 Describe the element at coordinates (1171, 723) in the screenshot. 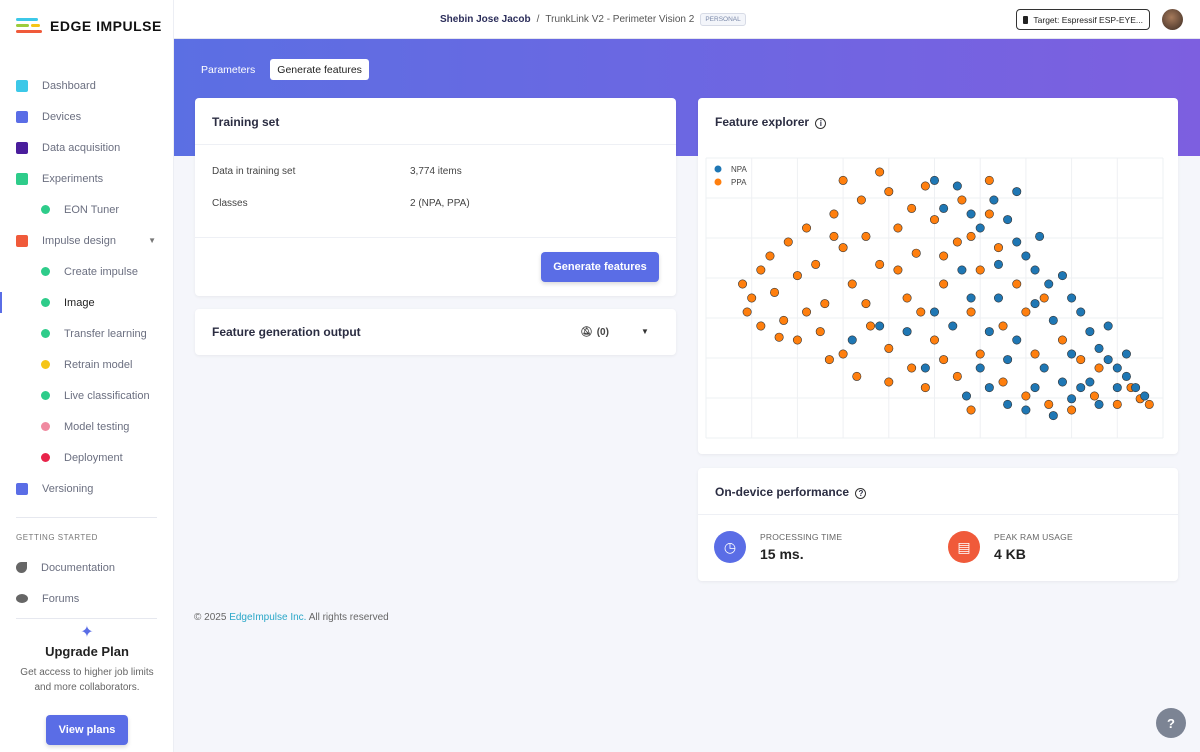

I see `help-button: ?` at that location.